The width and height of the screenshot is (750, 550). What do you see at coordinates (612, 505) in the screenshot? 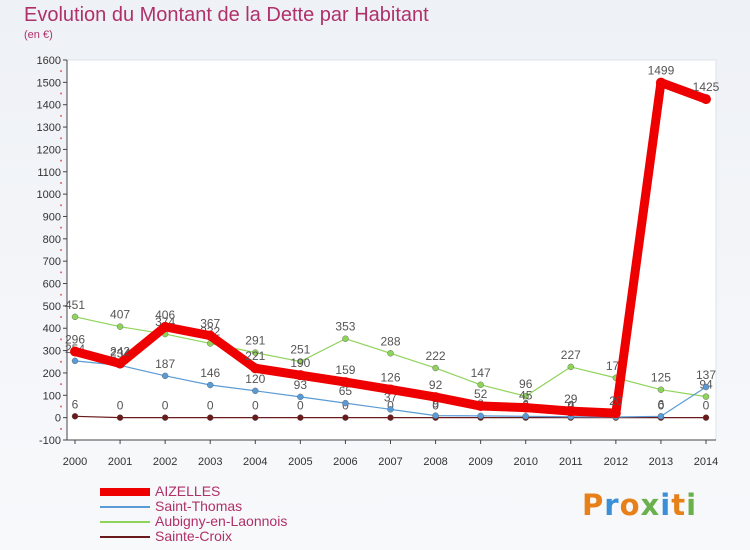
I see `logo-letter: r` at bounding box center [612, 505].